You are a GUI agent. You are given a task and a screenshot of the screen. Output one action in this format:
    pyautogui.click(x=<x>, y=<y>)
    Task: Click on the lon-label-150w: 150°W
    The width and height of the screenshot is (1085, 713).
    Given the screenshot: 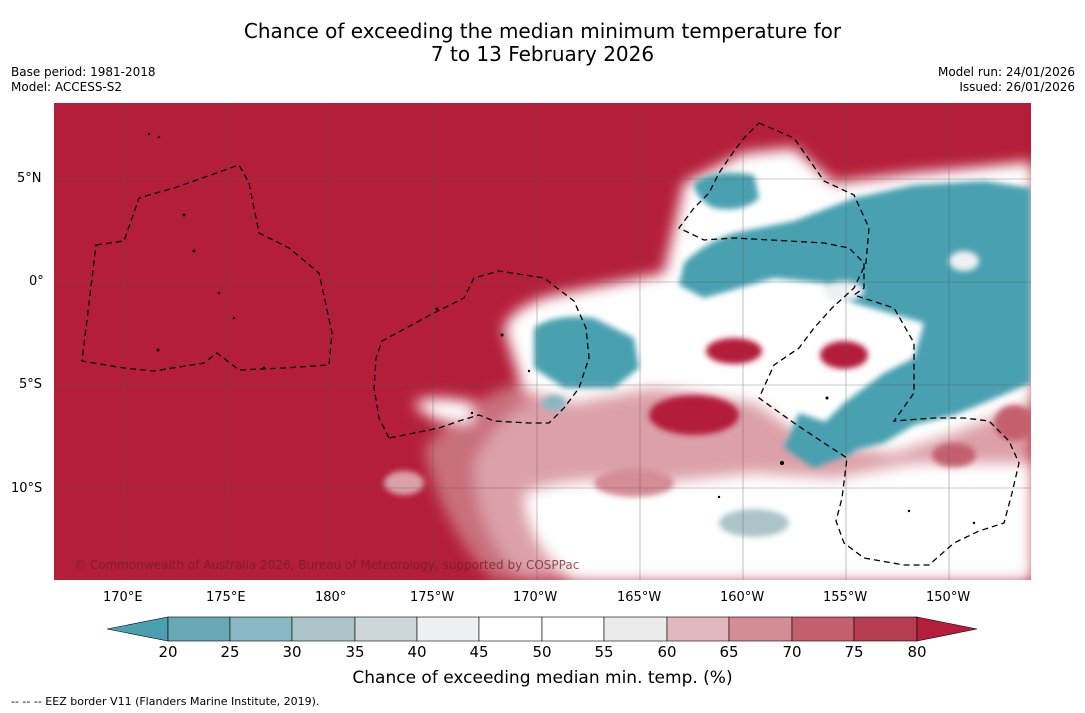 What is the action you would take?
    pyautogui.click(x=948, y=597)
    